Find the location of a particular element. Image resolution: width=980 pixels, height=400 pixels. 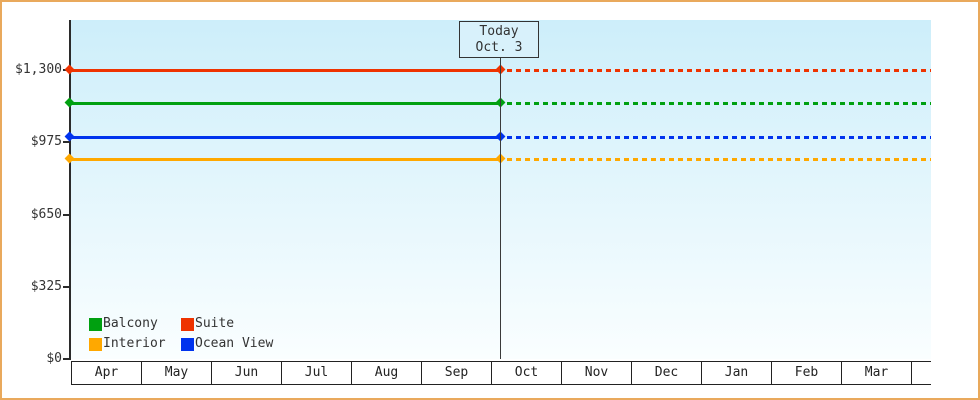

today-label-line1: Today is located at coordinates (499, 31).